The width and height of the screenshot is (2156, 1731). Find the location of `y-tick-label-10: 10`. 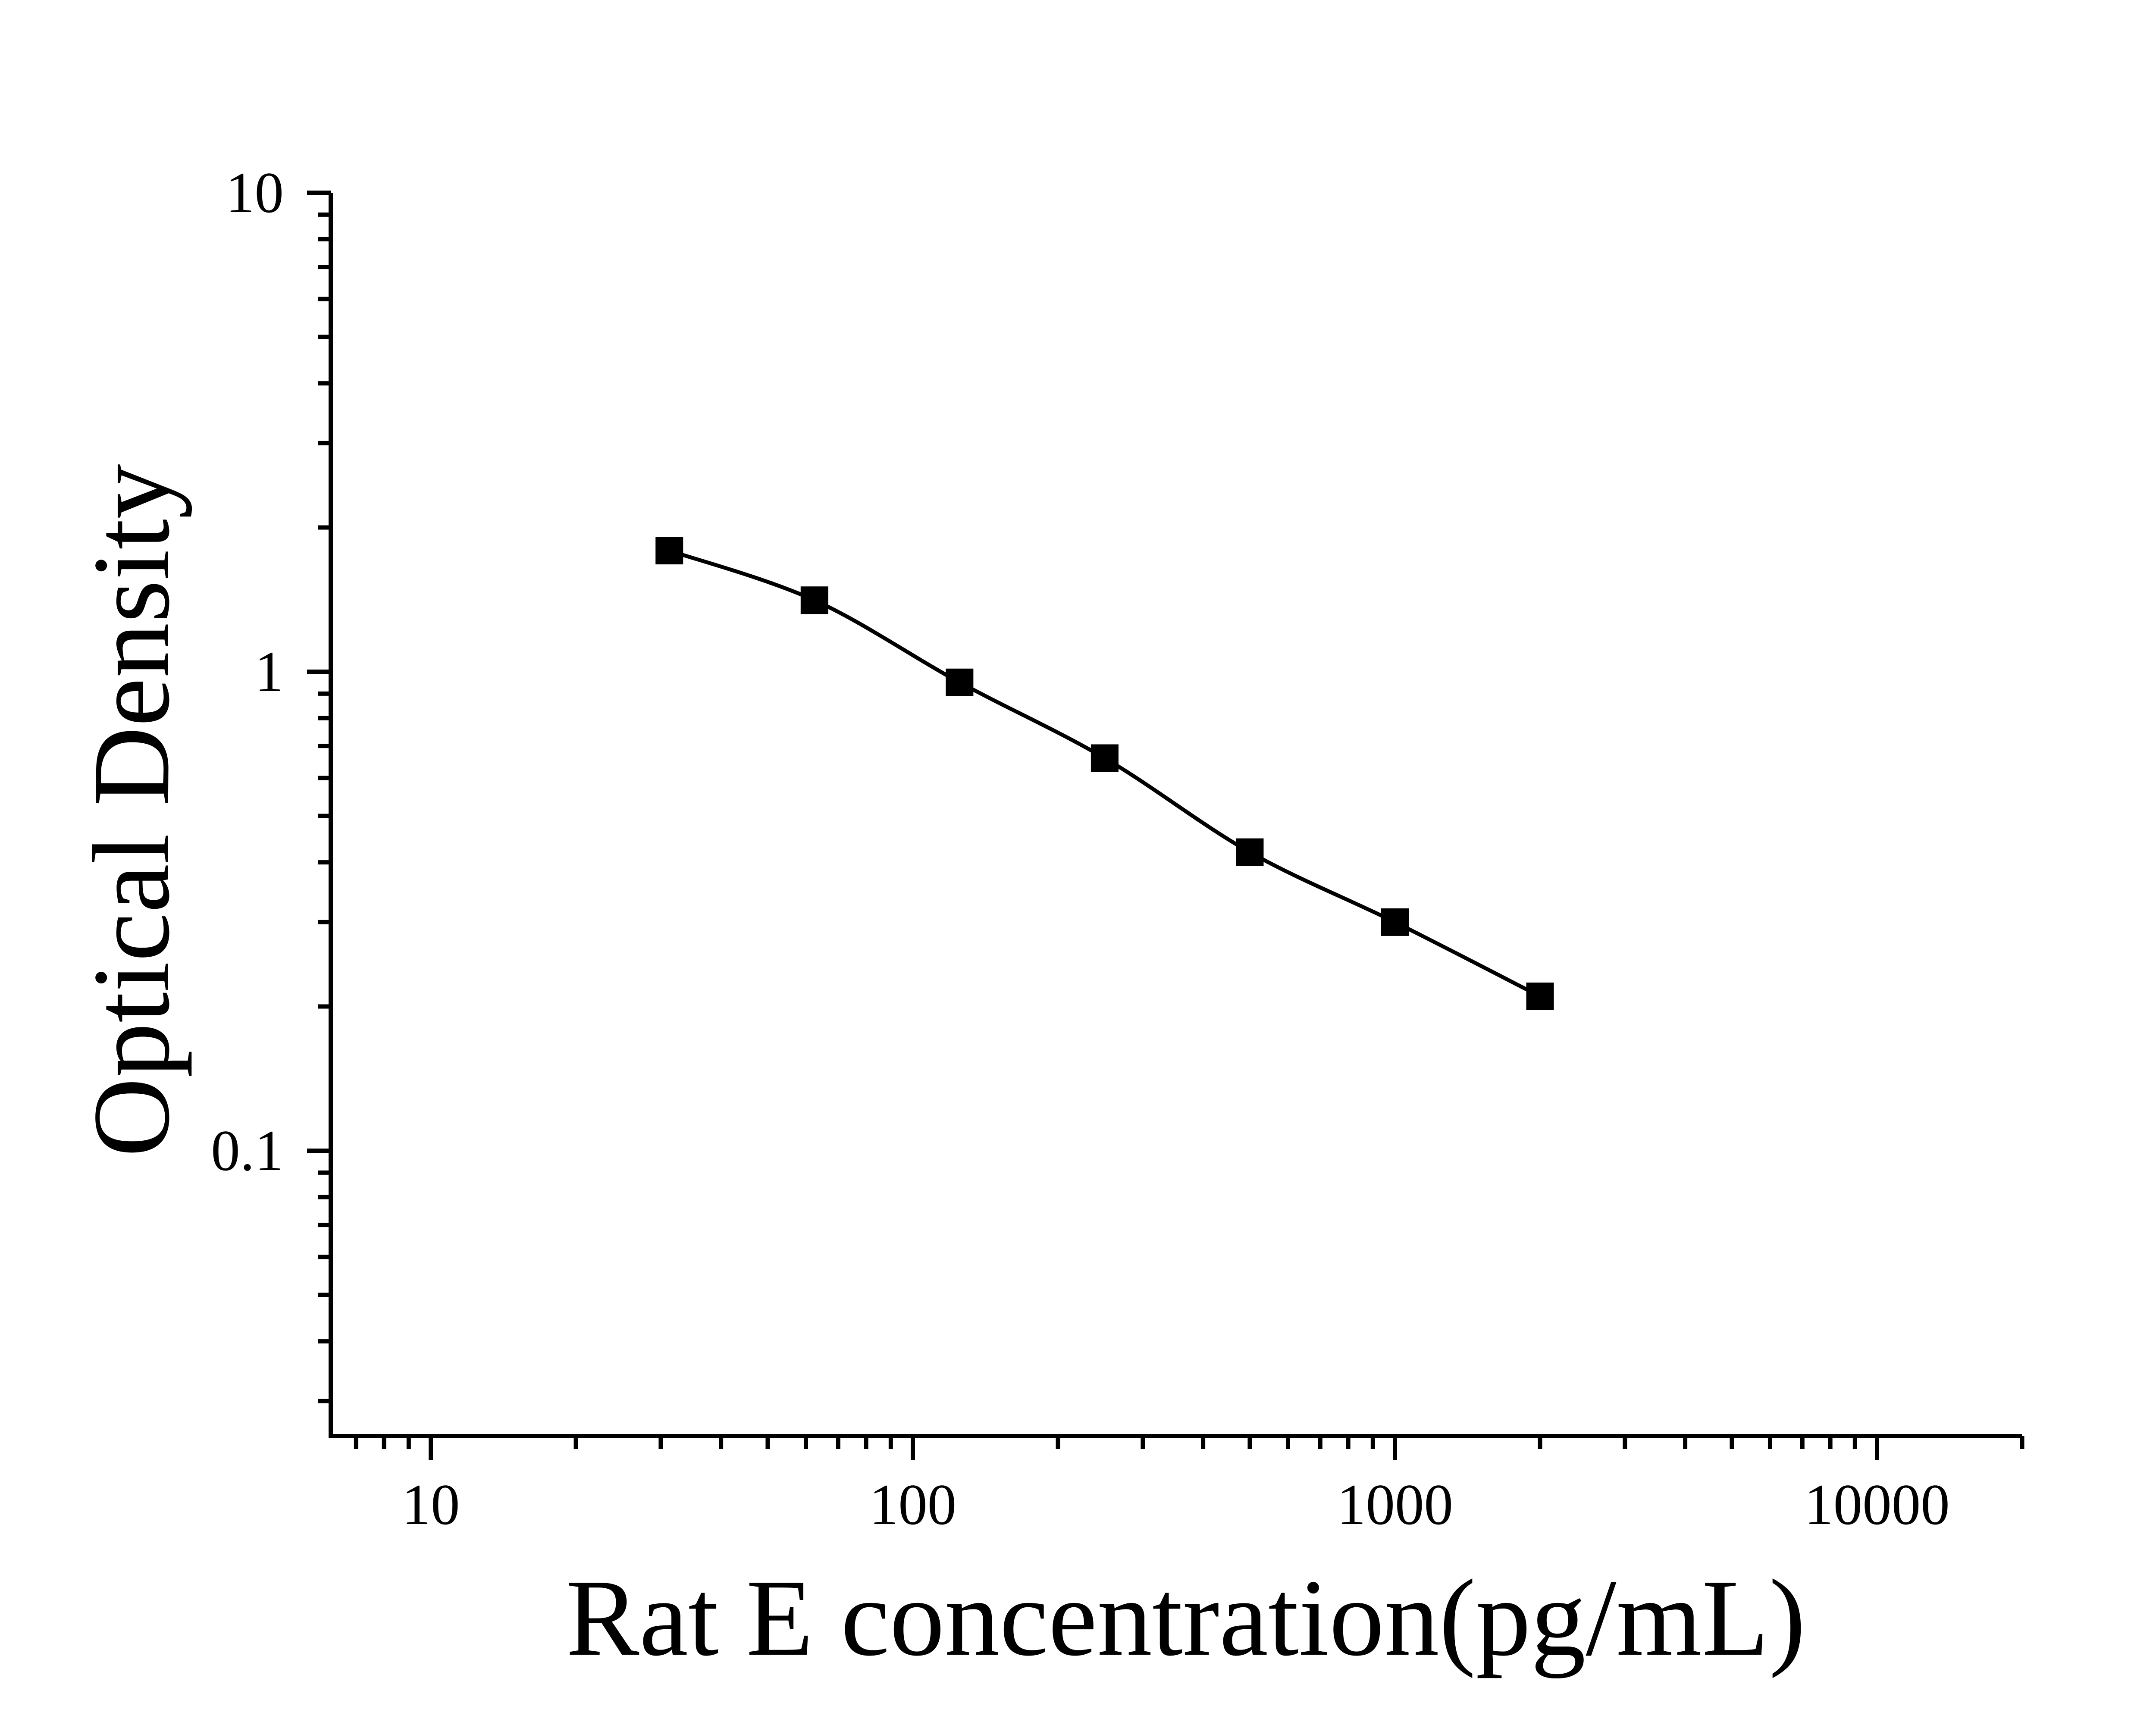

y-tick-label-10: 10 is located at coordinates (255, 193).